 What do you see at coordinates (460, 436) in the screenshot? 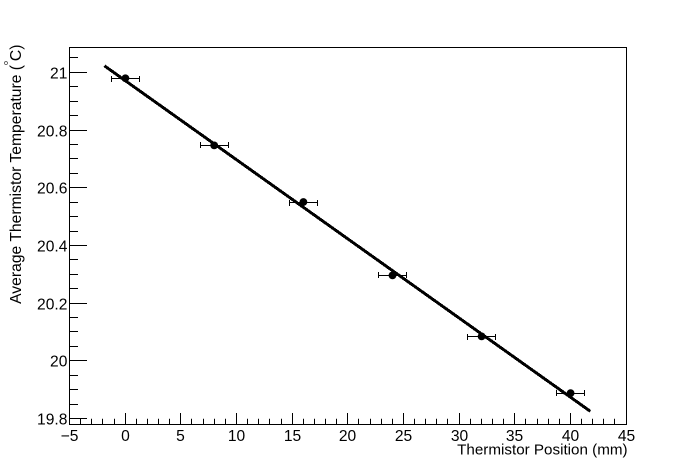
I see `svg-text: 30` at bounding box center [460, 436].